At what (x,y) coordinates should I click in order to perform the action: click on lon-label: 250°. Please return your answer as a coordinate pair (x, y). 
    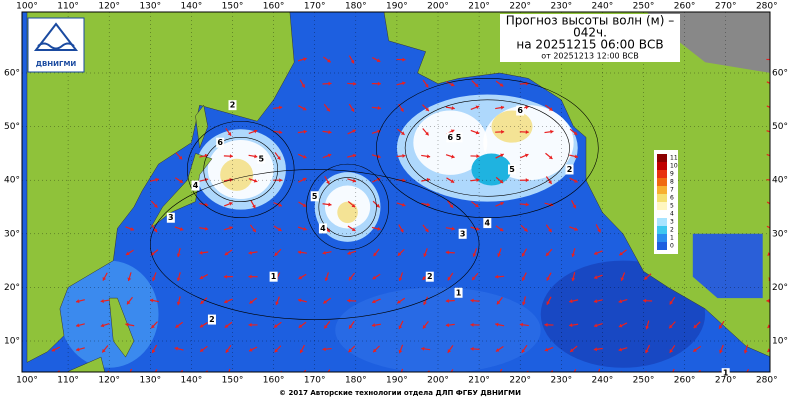
    Looking at the image, I should click on (644, 7).